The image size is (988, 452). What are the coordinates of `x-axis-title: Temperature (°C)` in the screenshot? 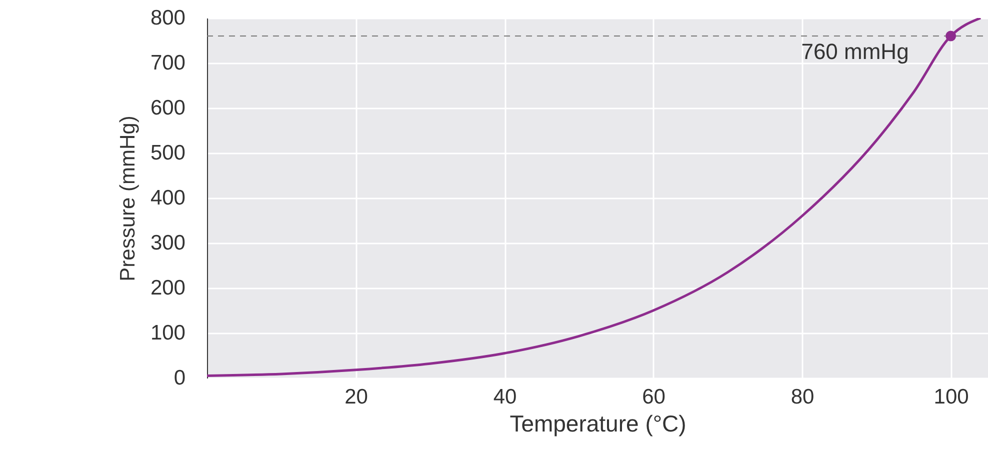 It's located at (598, 423).